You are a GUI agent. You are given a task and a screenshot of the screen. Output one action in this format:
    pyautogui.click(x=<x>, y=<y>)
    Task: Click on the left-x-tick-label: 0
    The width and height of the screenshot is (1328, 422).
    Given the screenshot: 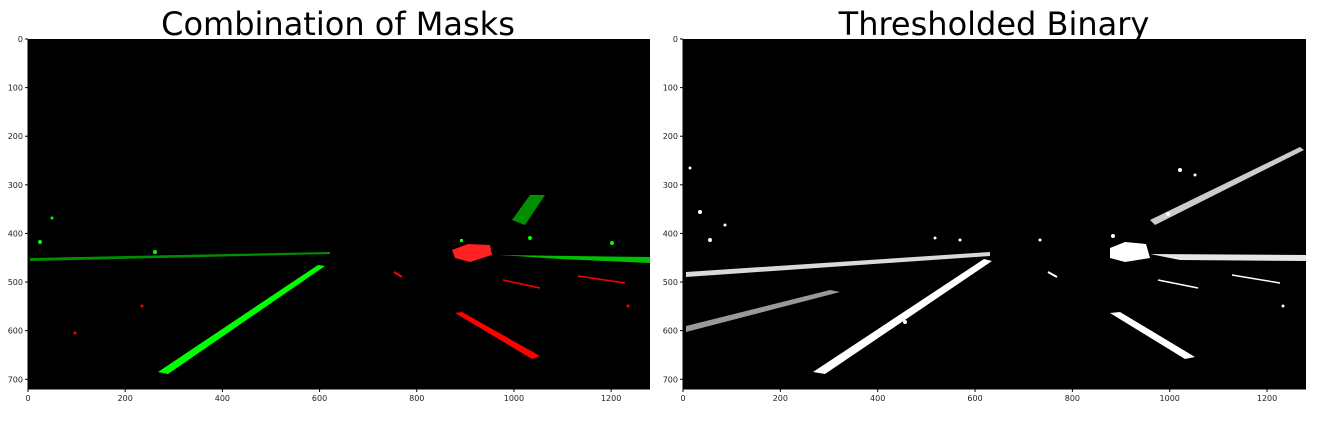 What is the action you would take?
    pyautogui.click(x=27, y=398)
    